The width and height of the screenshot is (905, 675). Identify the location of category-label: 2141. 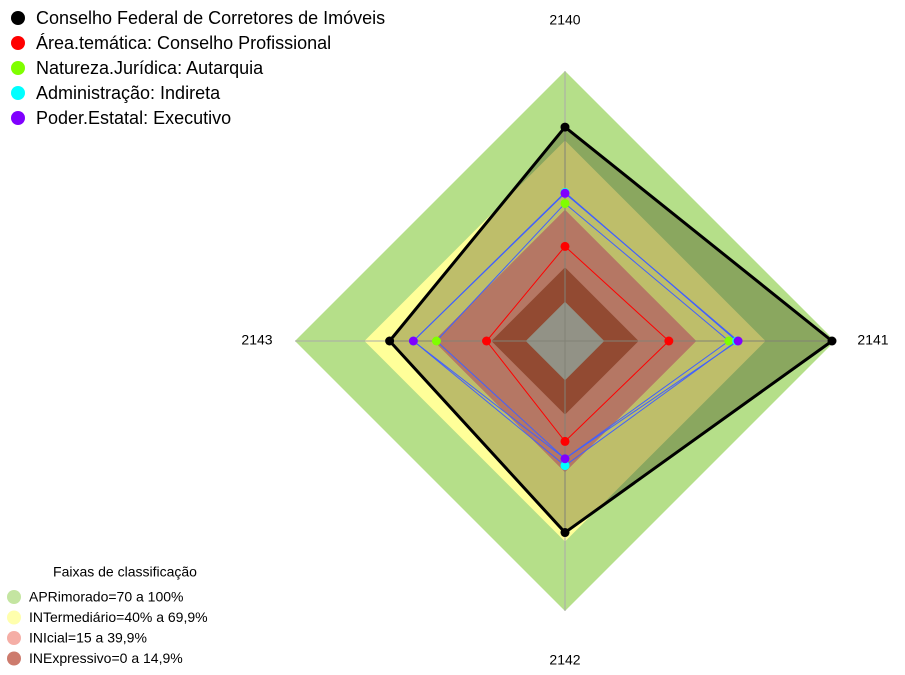
(872, 340).